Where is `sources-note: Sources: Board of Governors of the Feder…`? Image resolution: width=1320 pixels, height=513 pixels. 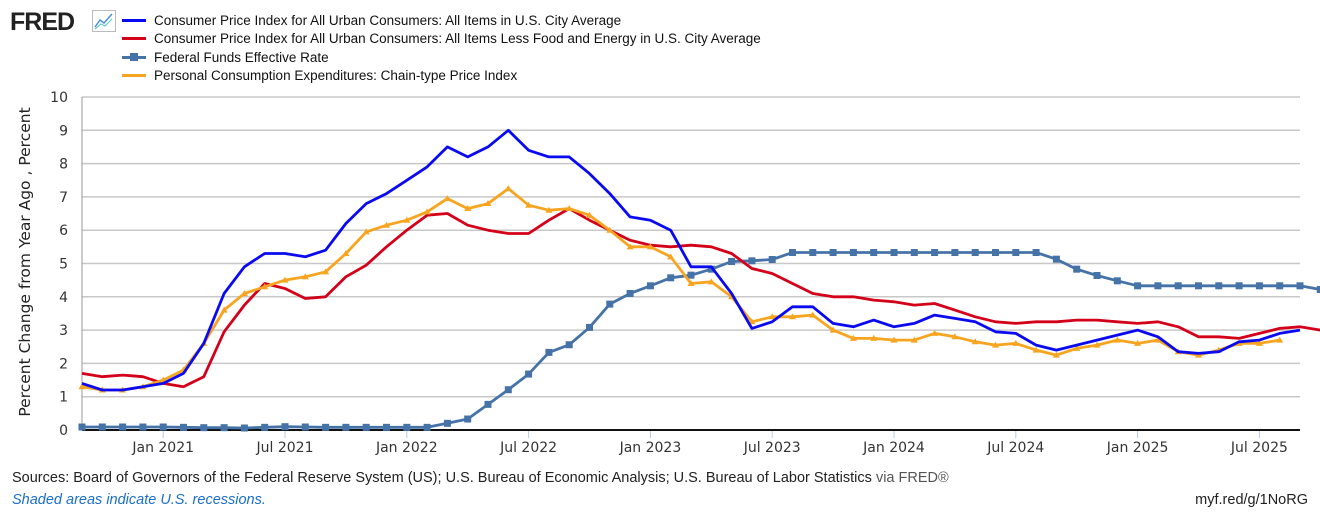 sources-note: Sources: Board of Governors of the Feder… is located at coordinates (480, 478).